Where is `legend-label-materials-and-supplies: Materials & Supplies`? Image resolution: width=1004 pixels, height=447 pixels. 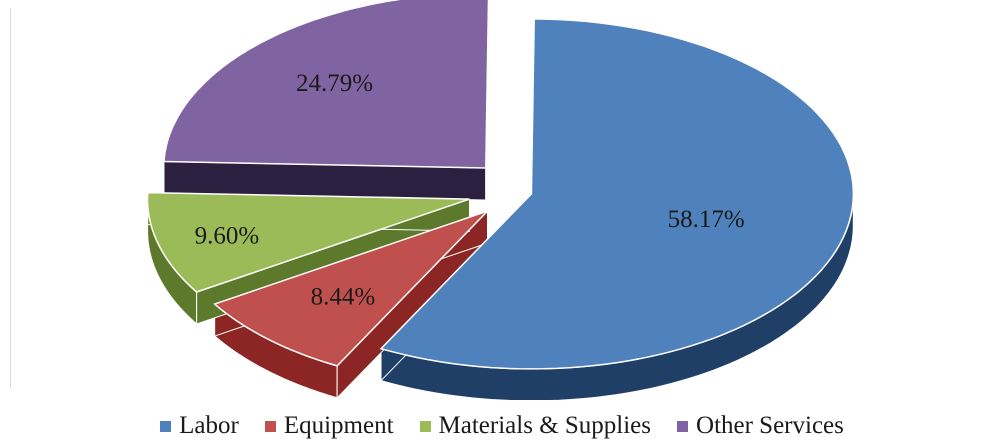
legend-label-materials-and-supplies: Materials & Supplies is located at coordinates (545, 425).